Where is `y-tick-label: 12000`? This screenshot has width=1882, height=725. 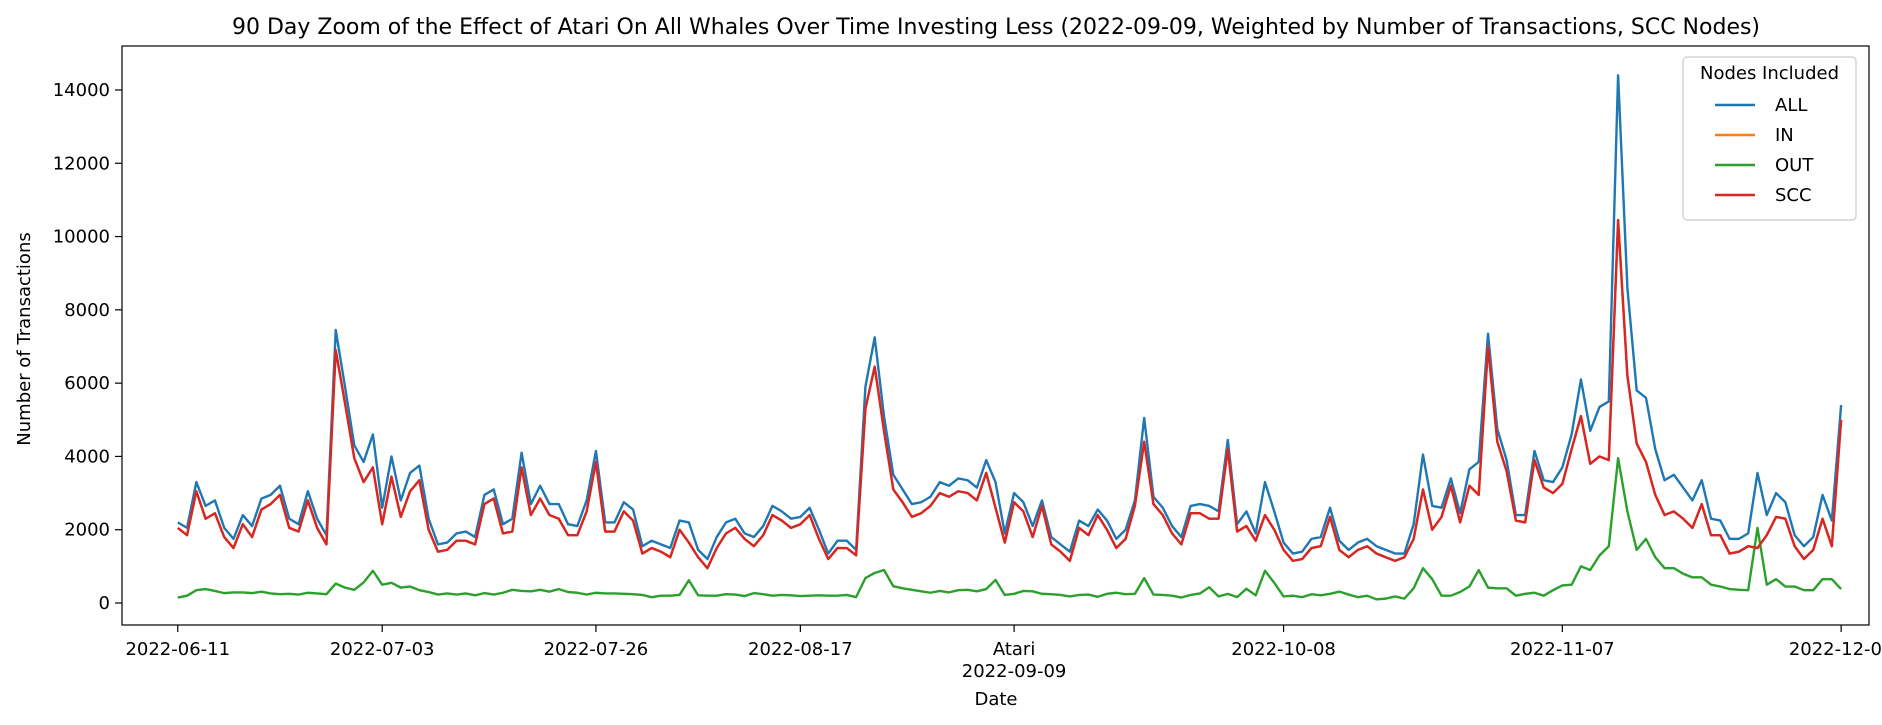
y-tick-label: 12000 is located at coordinates (81, 163).